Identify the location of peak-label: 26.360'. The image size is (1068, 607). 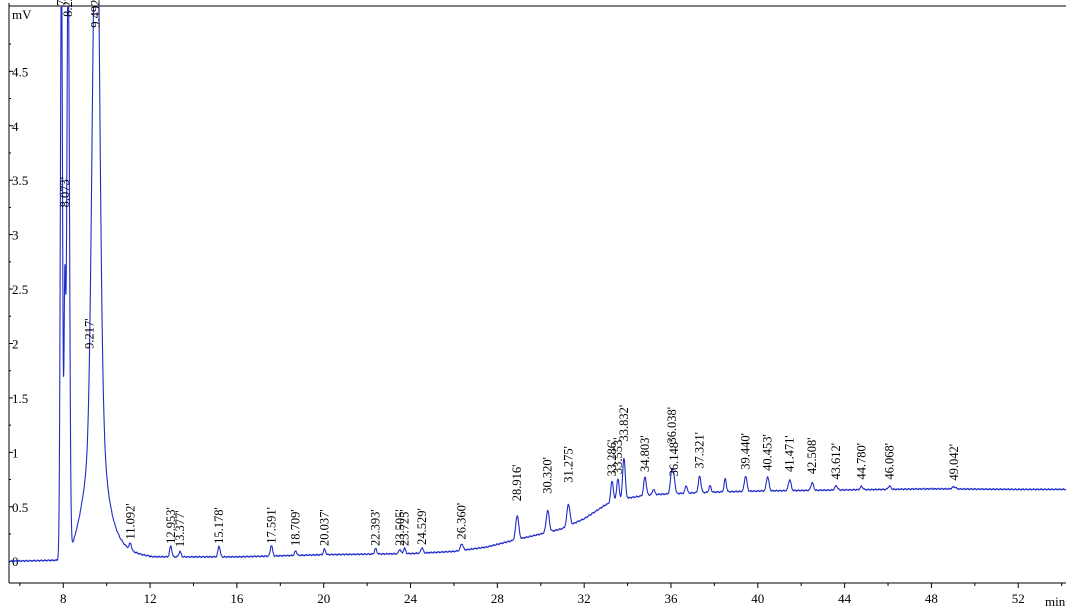
(462, 521).